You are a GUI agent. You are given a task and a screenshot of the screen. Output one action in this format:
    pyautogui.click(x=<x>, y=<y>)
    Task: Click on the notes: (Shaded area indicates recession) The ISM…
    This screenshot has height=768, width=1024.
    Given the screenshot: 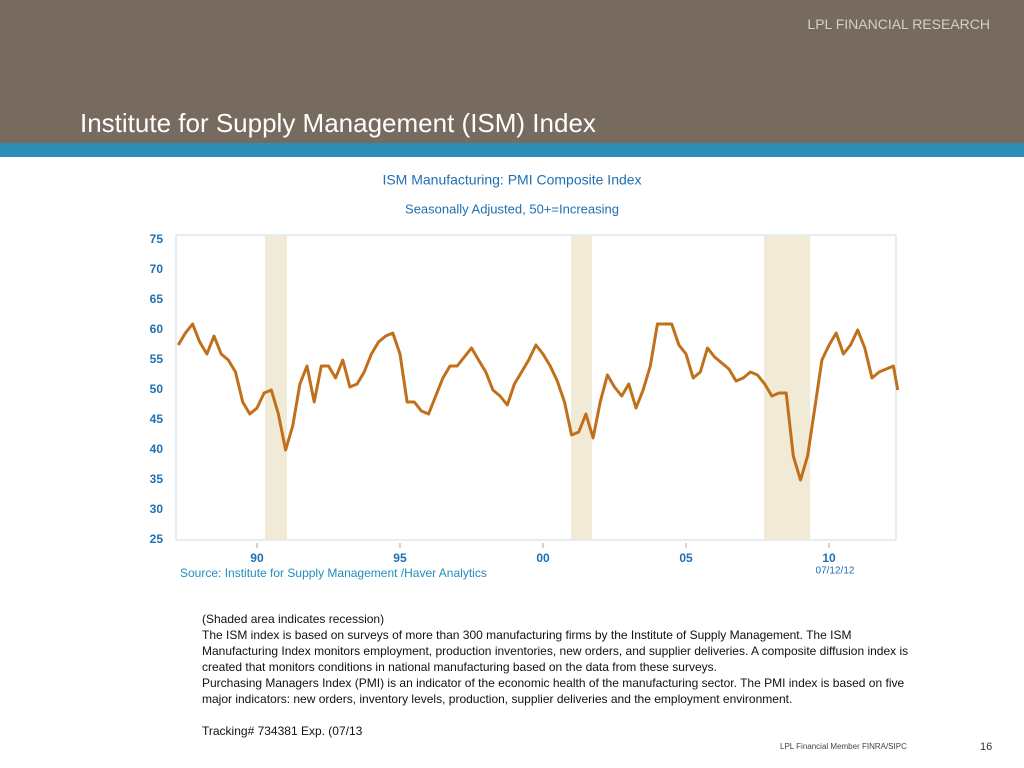 What is the action you would take?
    pyautogui.click(x=558, y=675)
    